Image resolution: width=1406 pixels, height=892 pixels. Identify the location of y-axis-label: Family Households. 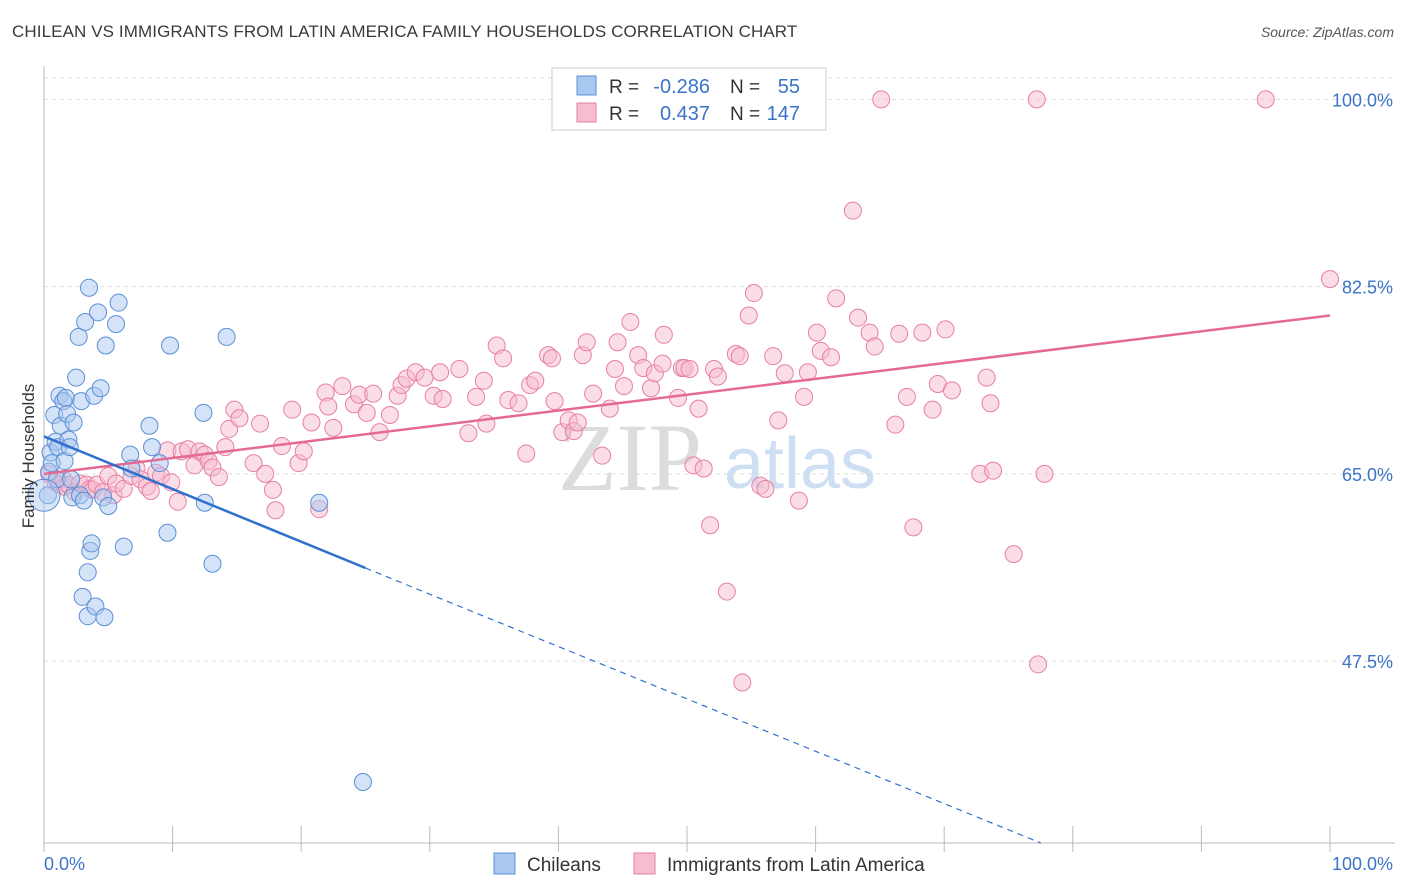
(28, 456).